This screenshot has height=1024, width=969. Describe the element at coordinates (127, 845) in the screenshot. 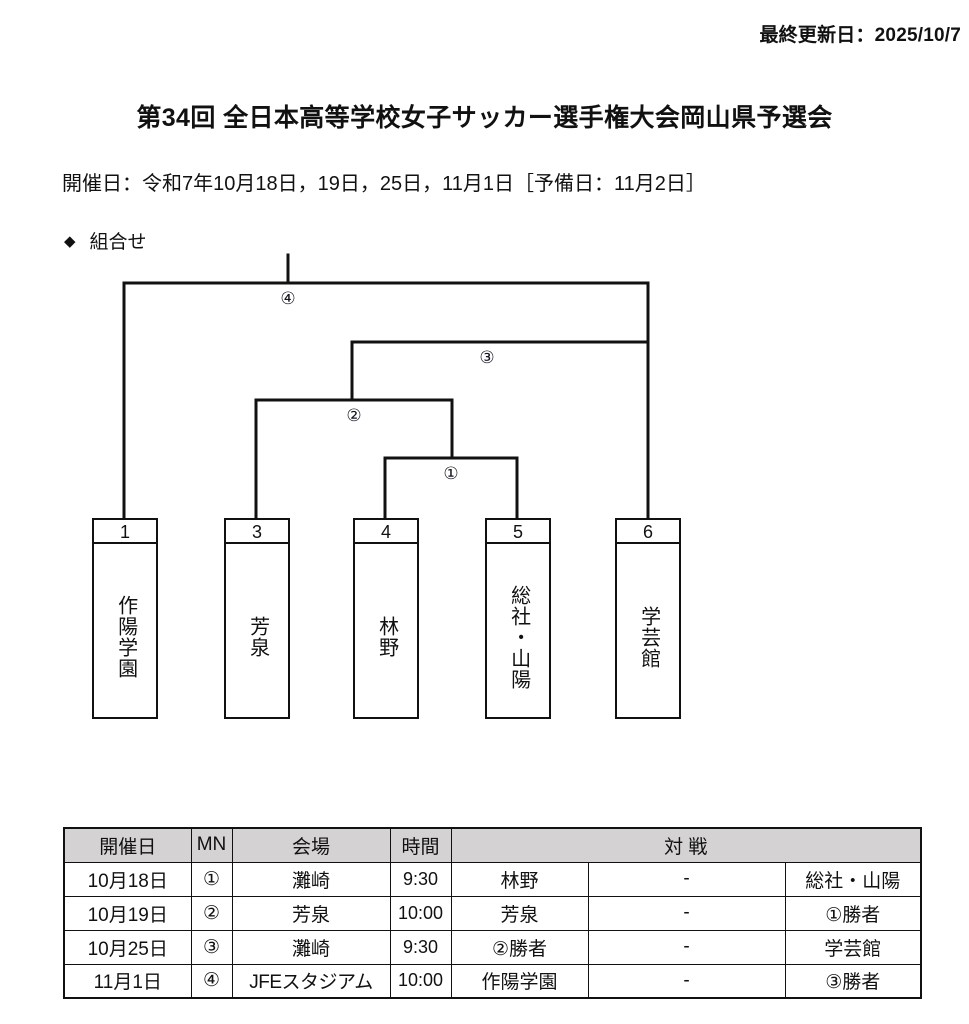

I see `header-date: 開催日` at that location.